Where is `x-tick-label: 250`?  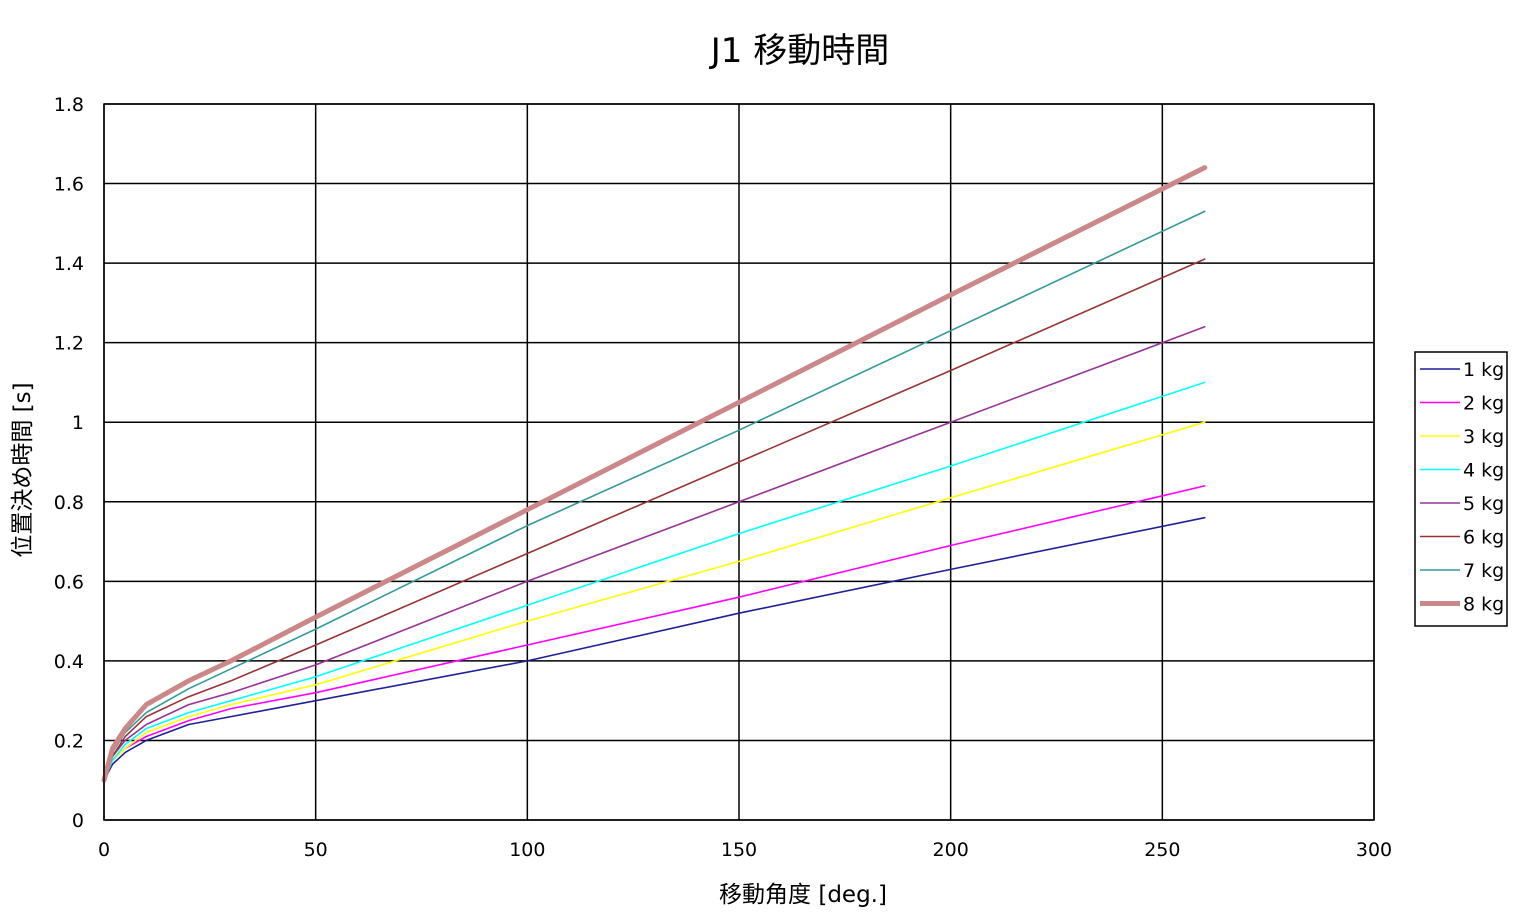
x-tick-label: 250 is located at coordinates (1162, 850).